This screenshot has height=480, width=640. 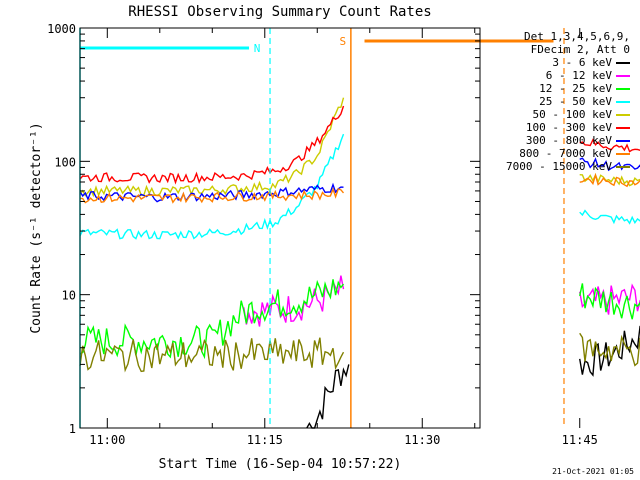 What do you see at coordinates (359, 145) in the screenshot?
I see `series-100-300-kev` at bounding box center [359, 145].